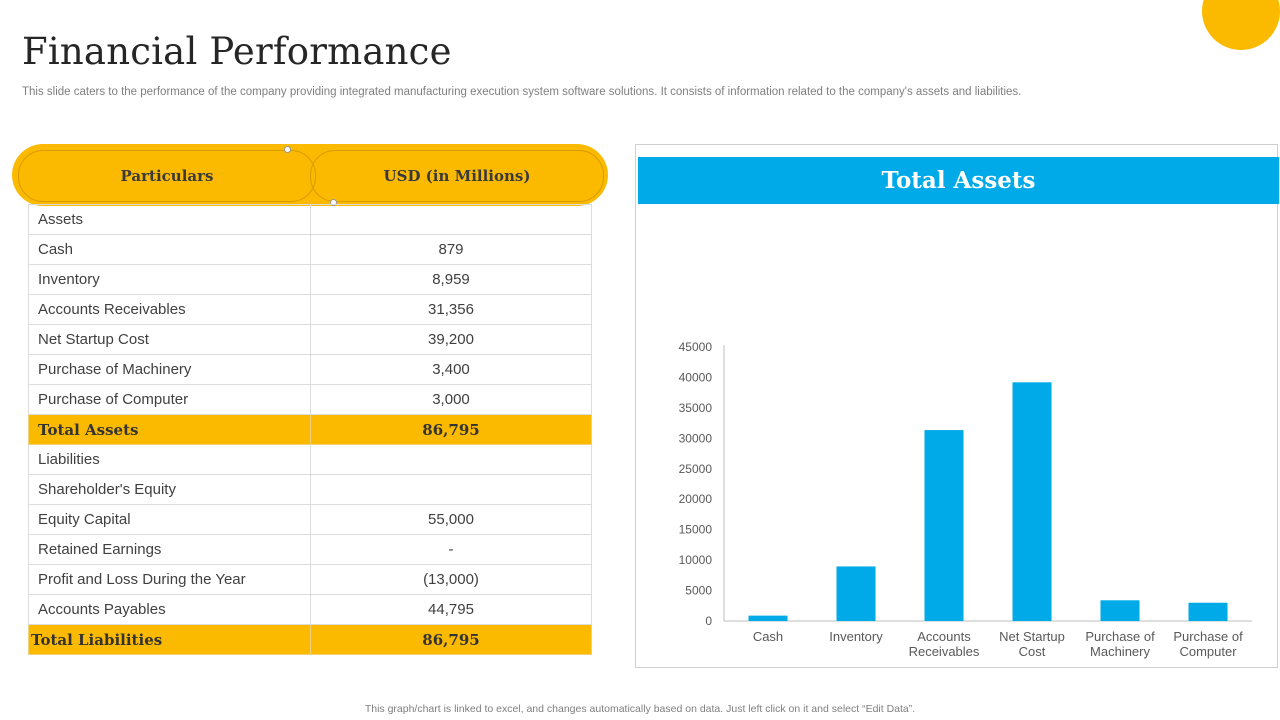 This screenshot has height=720, width=1280. What do you see at coordinates (696, 438) in the screenshot?
I see `y-tick-label: 30000` at bounding box center [696, 438].